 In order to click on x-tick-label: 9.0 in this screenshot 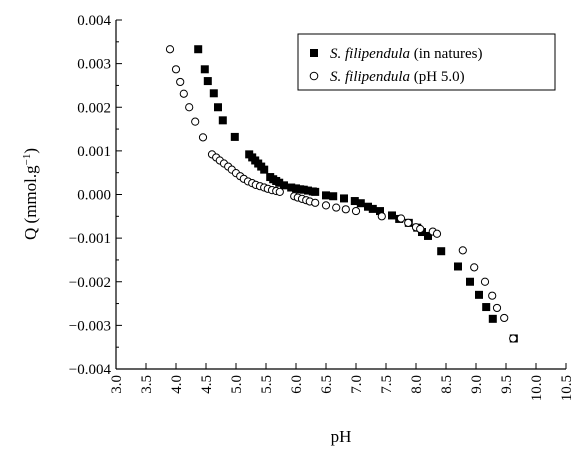, I will do `click(477, 384)`.